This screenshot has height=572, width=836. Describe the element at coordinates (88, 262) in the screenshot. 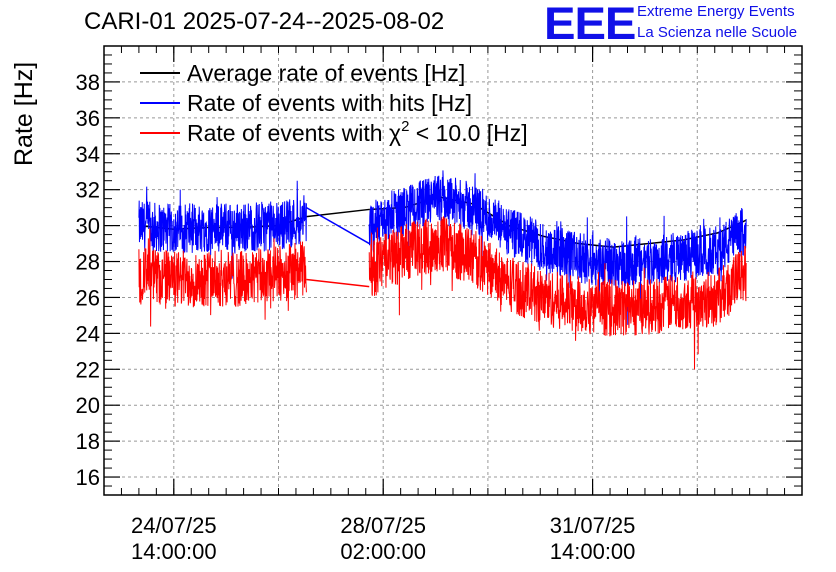

I see `y-tick-label: 28` at that location.